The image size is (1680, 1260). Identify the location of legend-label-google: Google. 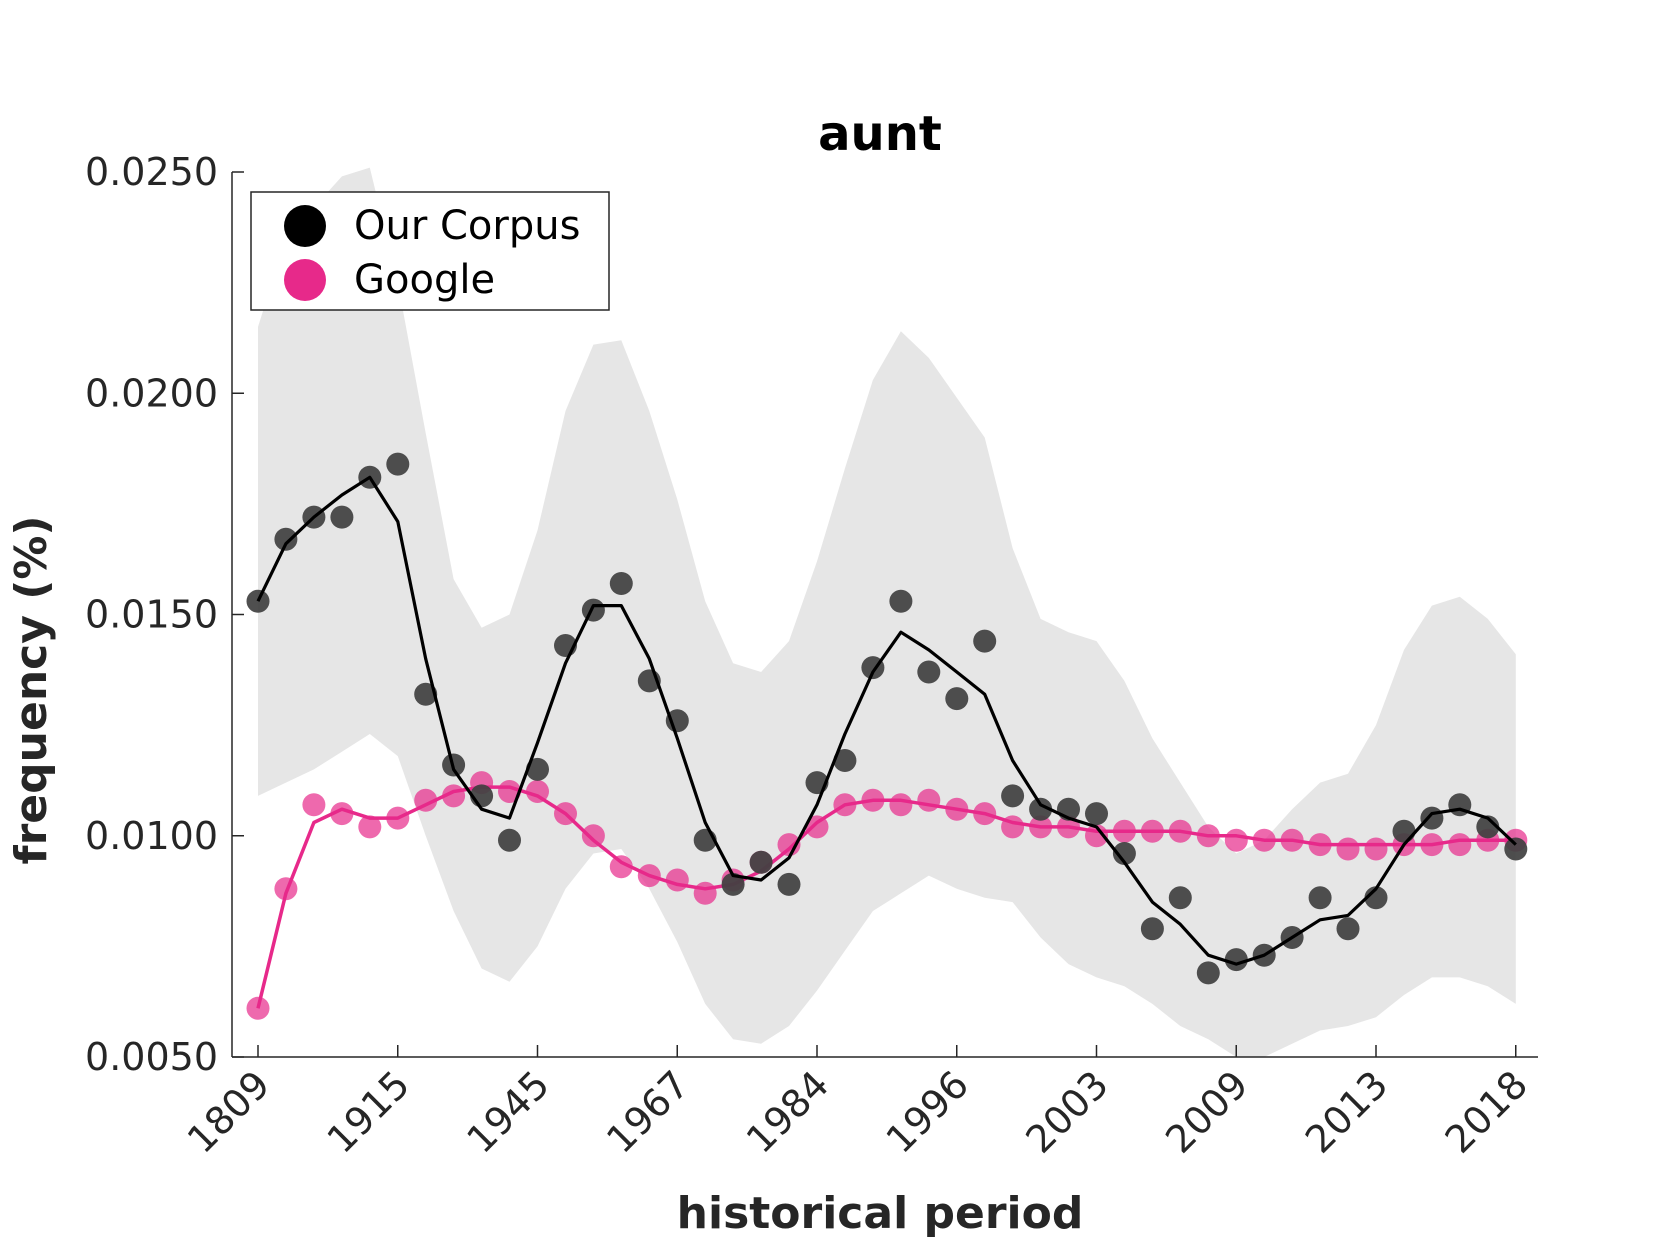
(424, 280).